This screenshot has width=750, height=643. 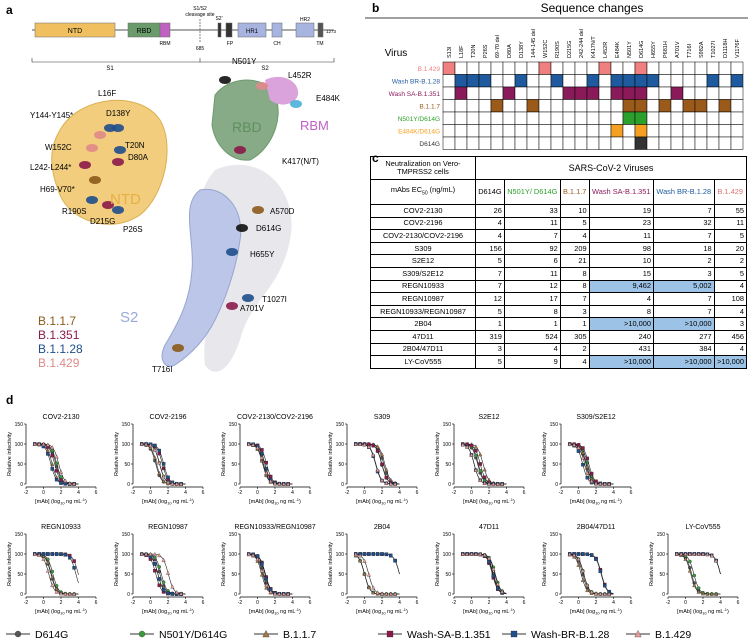 I want to click on row-name: 2B04/47D11, so click(x=423, y=349).